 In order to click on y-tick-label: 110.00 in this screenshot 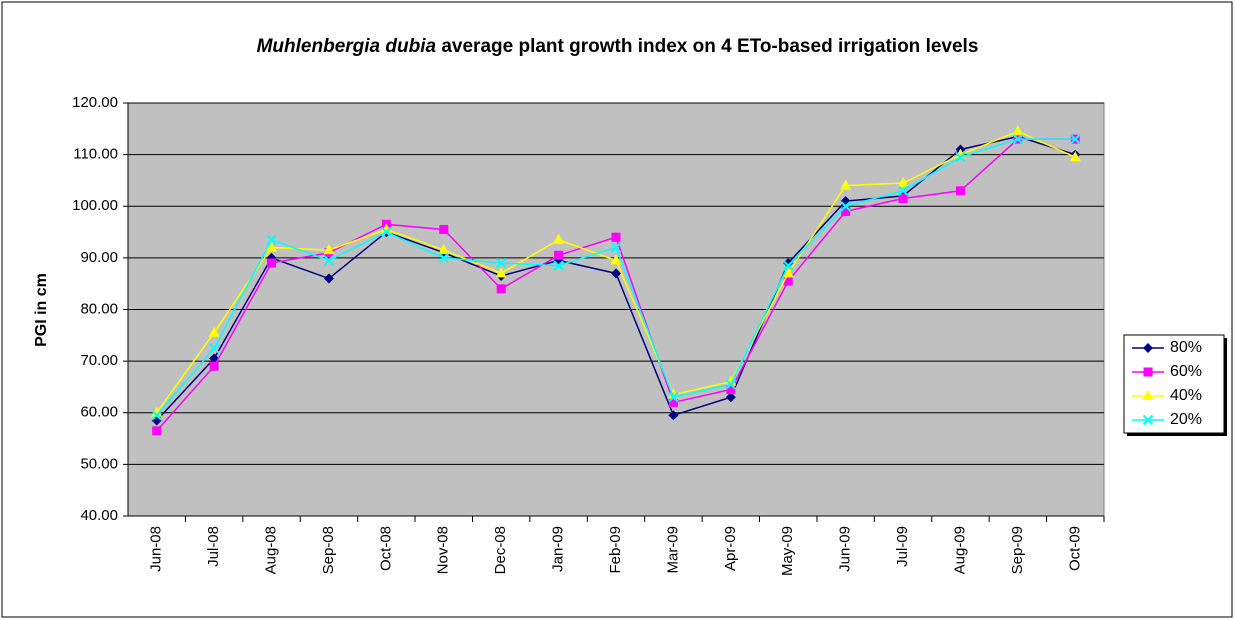, I will do `click(95, 154)`.